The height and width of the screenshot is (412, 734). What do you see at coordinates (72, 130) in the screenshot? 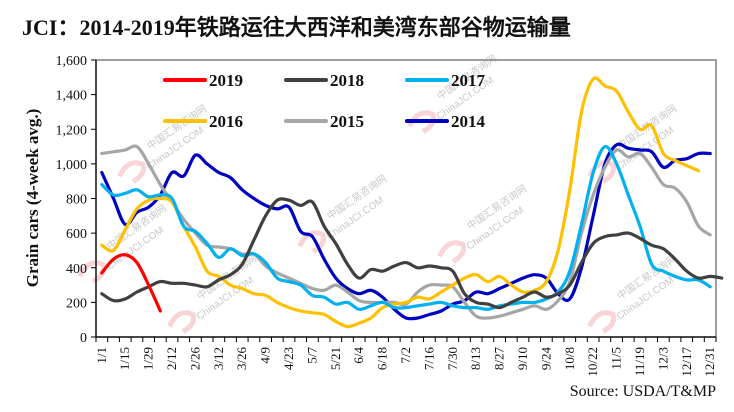
I see `y-tick-label: 1,200` at bounding box center [72, 130].